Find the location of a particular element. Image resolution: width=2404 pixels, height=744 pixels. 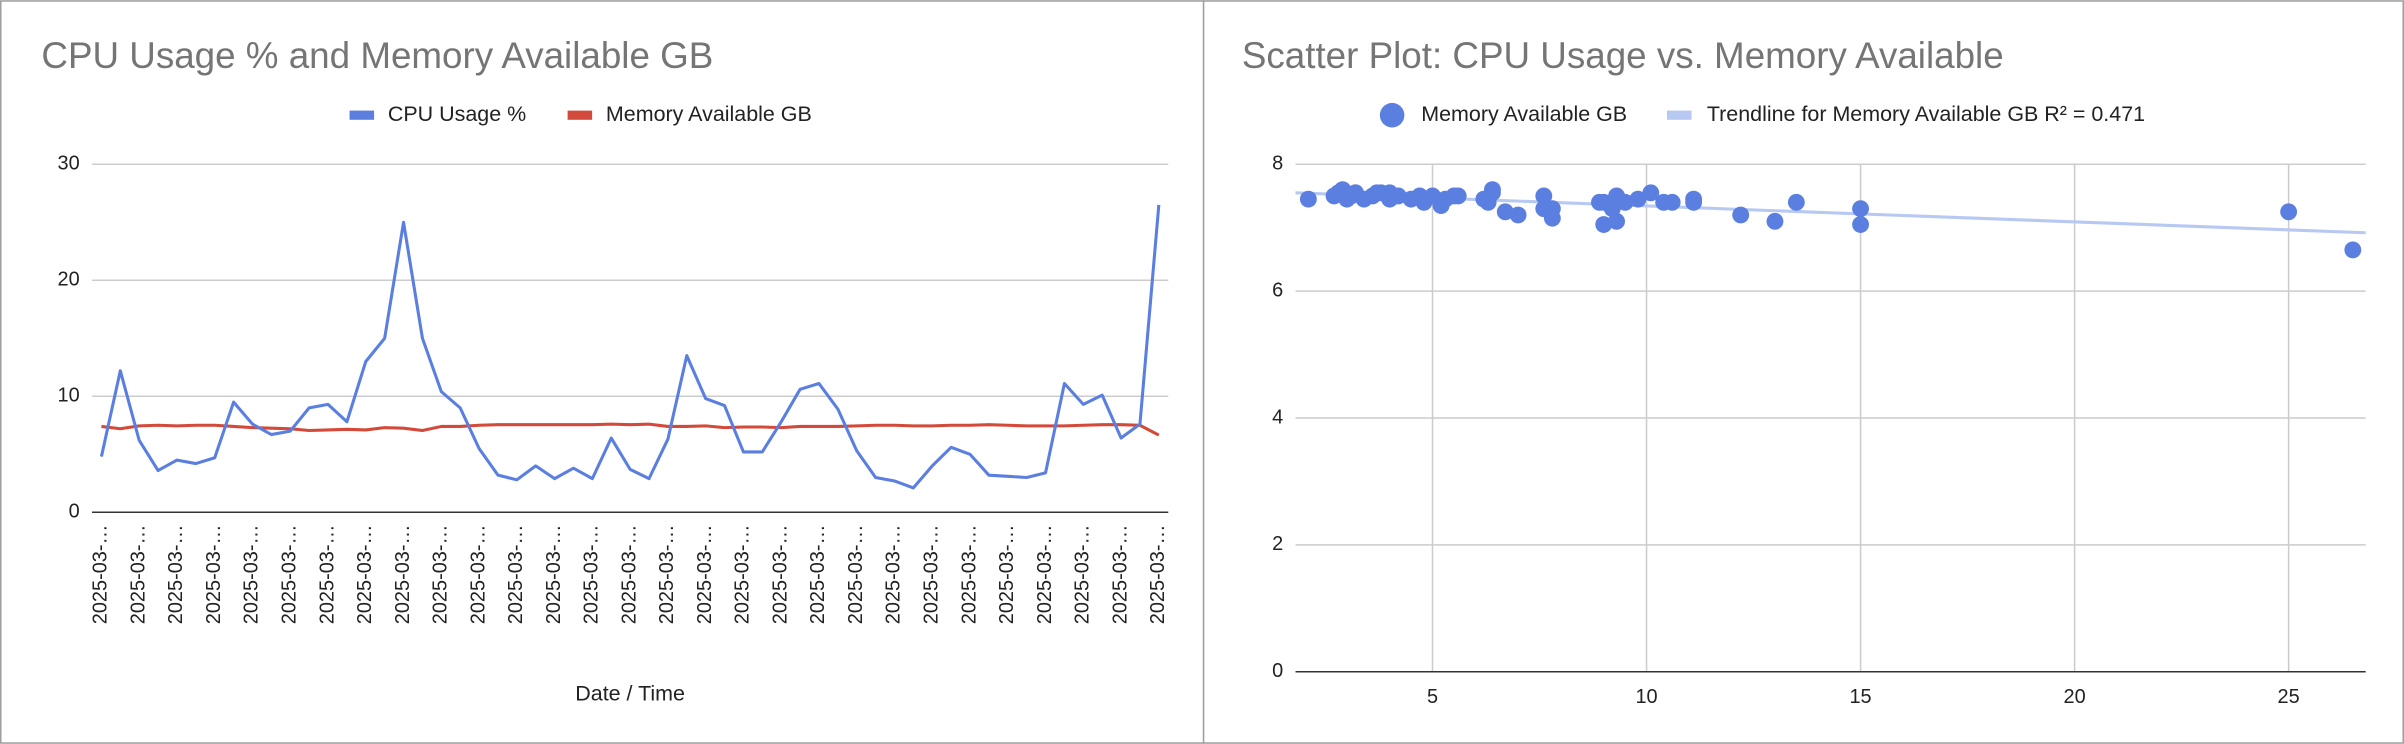

y-tick-label: 6 is located at coordinates (1277, 290).